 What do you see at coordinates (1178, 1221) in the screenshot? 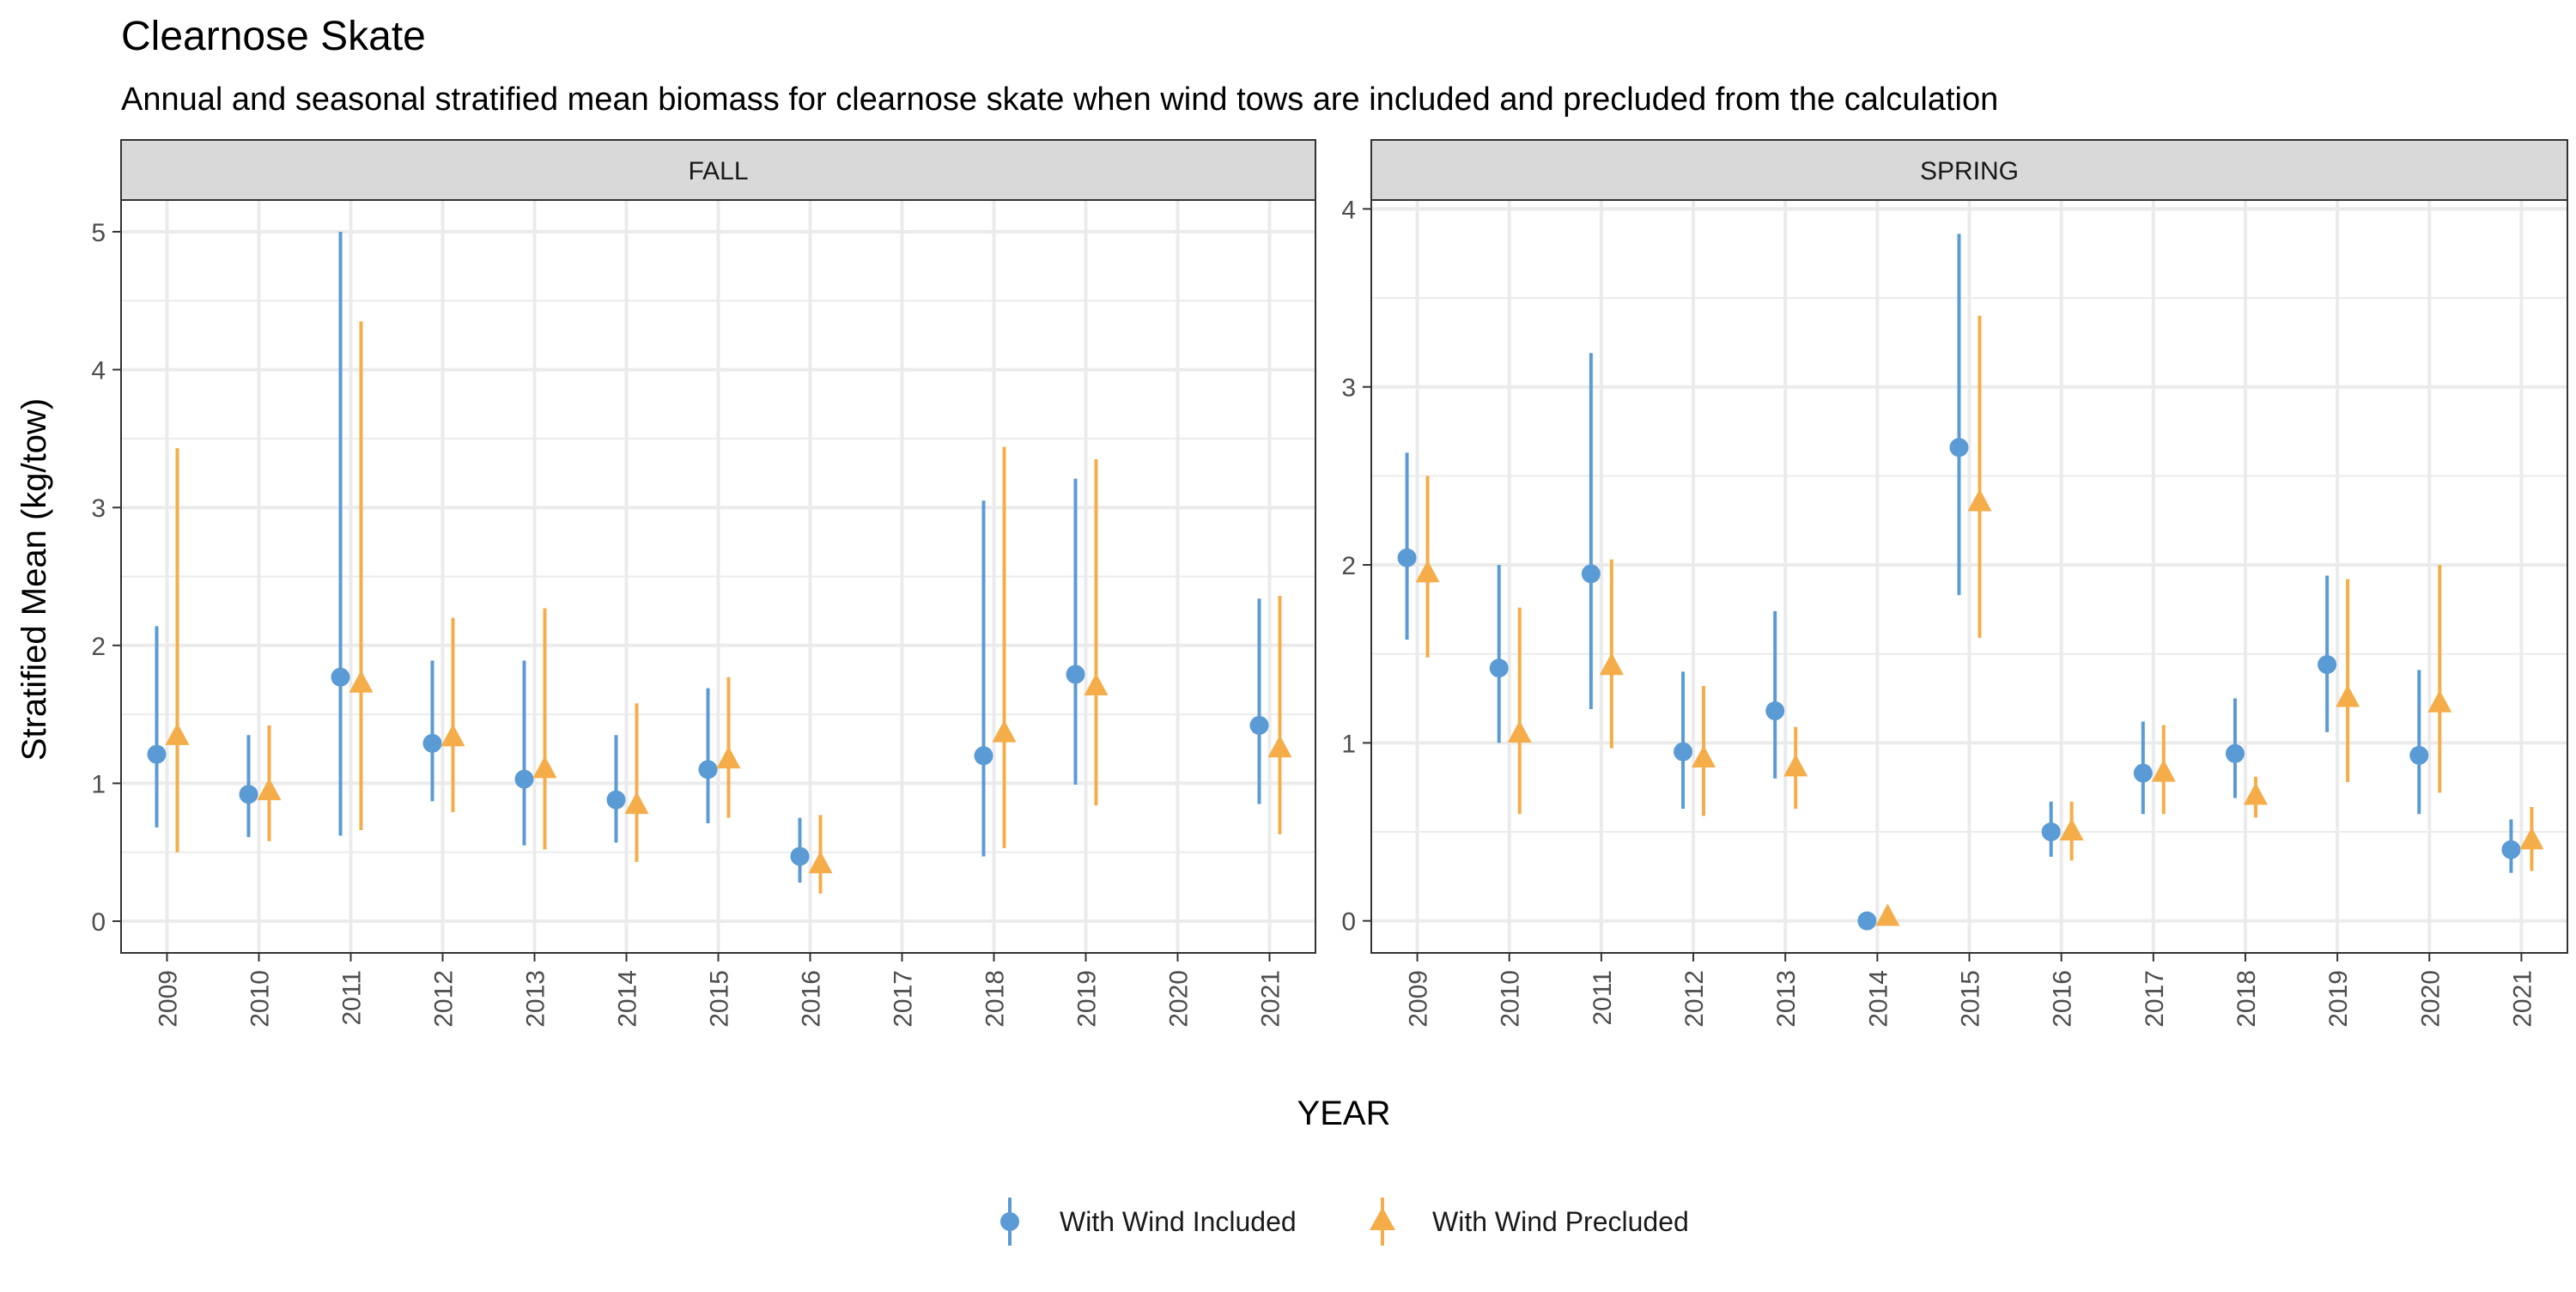
I see `legend-label: With Wind Included` at bounding box center [1178, 1221].